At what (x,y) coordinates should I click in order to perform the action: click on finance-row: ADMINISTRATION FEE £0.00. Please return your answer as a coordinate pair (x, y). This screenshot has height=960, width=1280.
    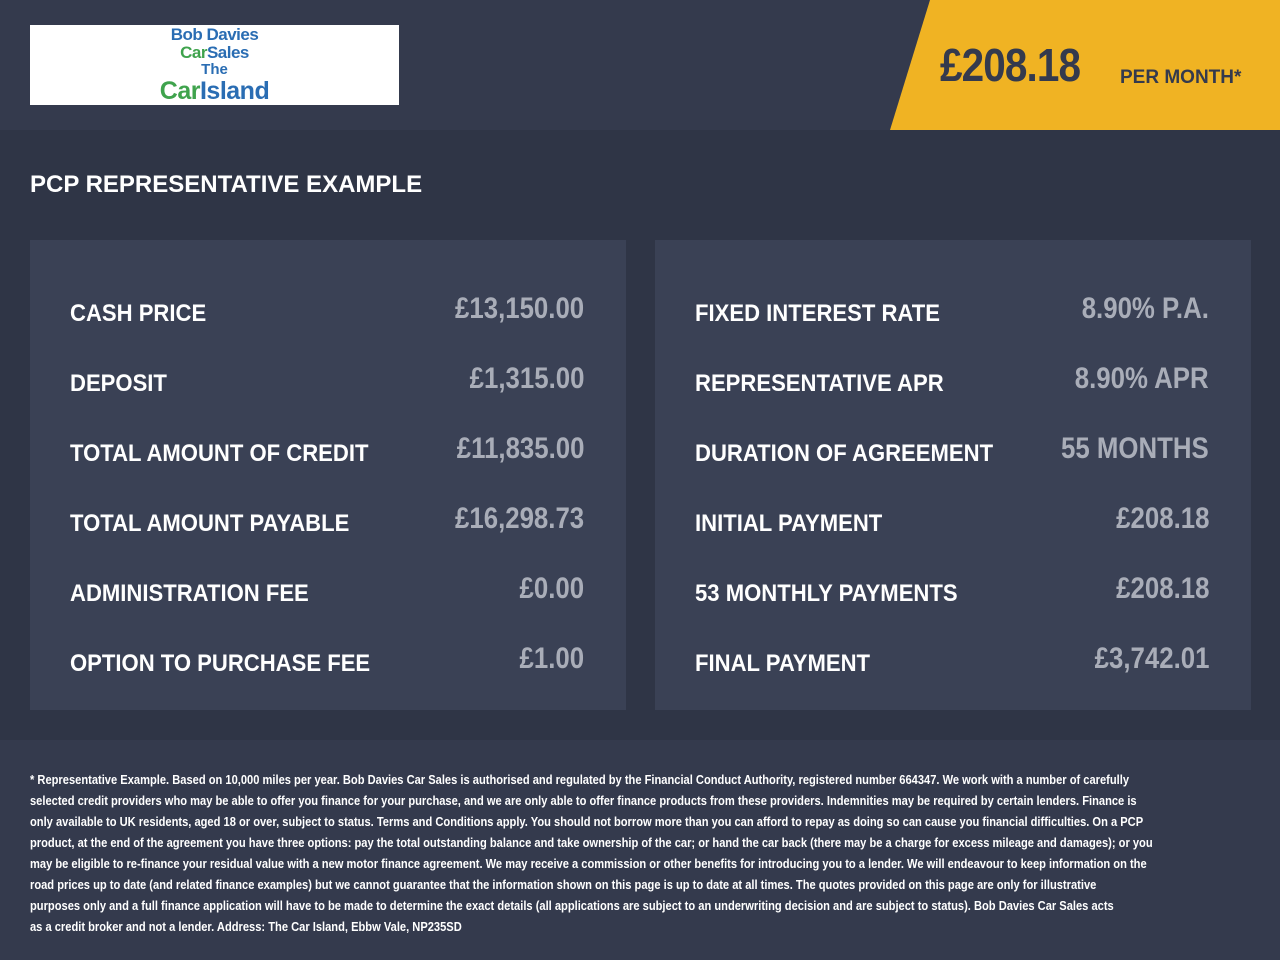
    Looking at the image, I should click on (327, 590).